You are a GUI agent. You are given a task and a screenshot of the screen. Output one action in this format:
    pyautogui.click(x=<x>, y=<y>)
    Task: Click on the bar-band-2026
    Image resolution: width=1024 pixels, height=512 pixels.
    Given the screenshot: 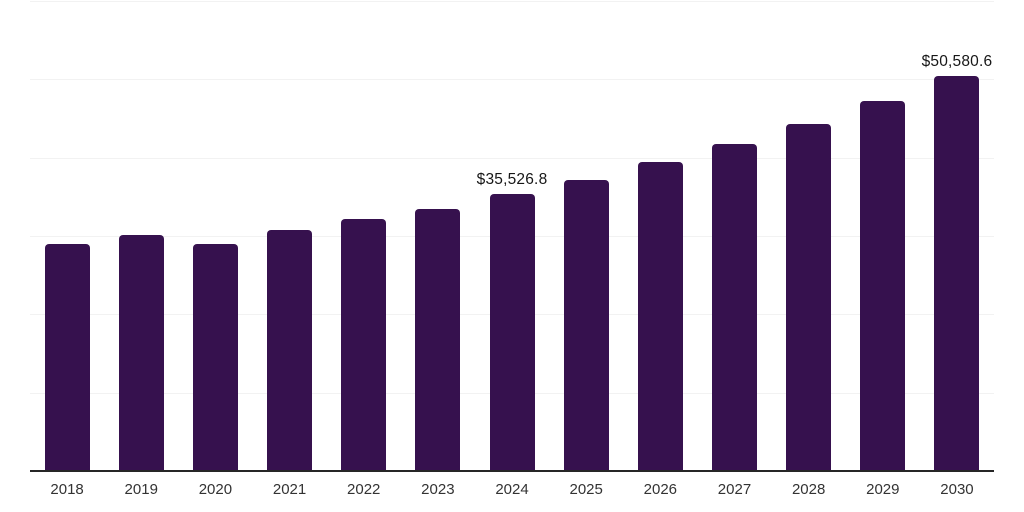 What is the action you would take?
    pyautogui.click(x=660, y=237)
    